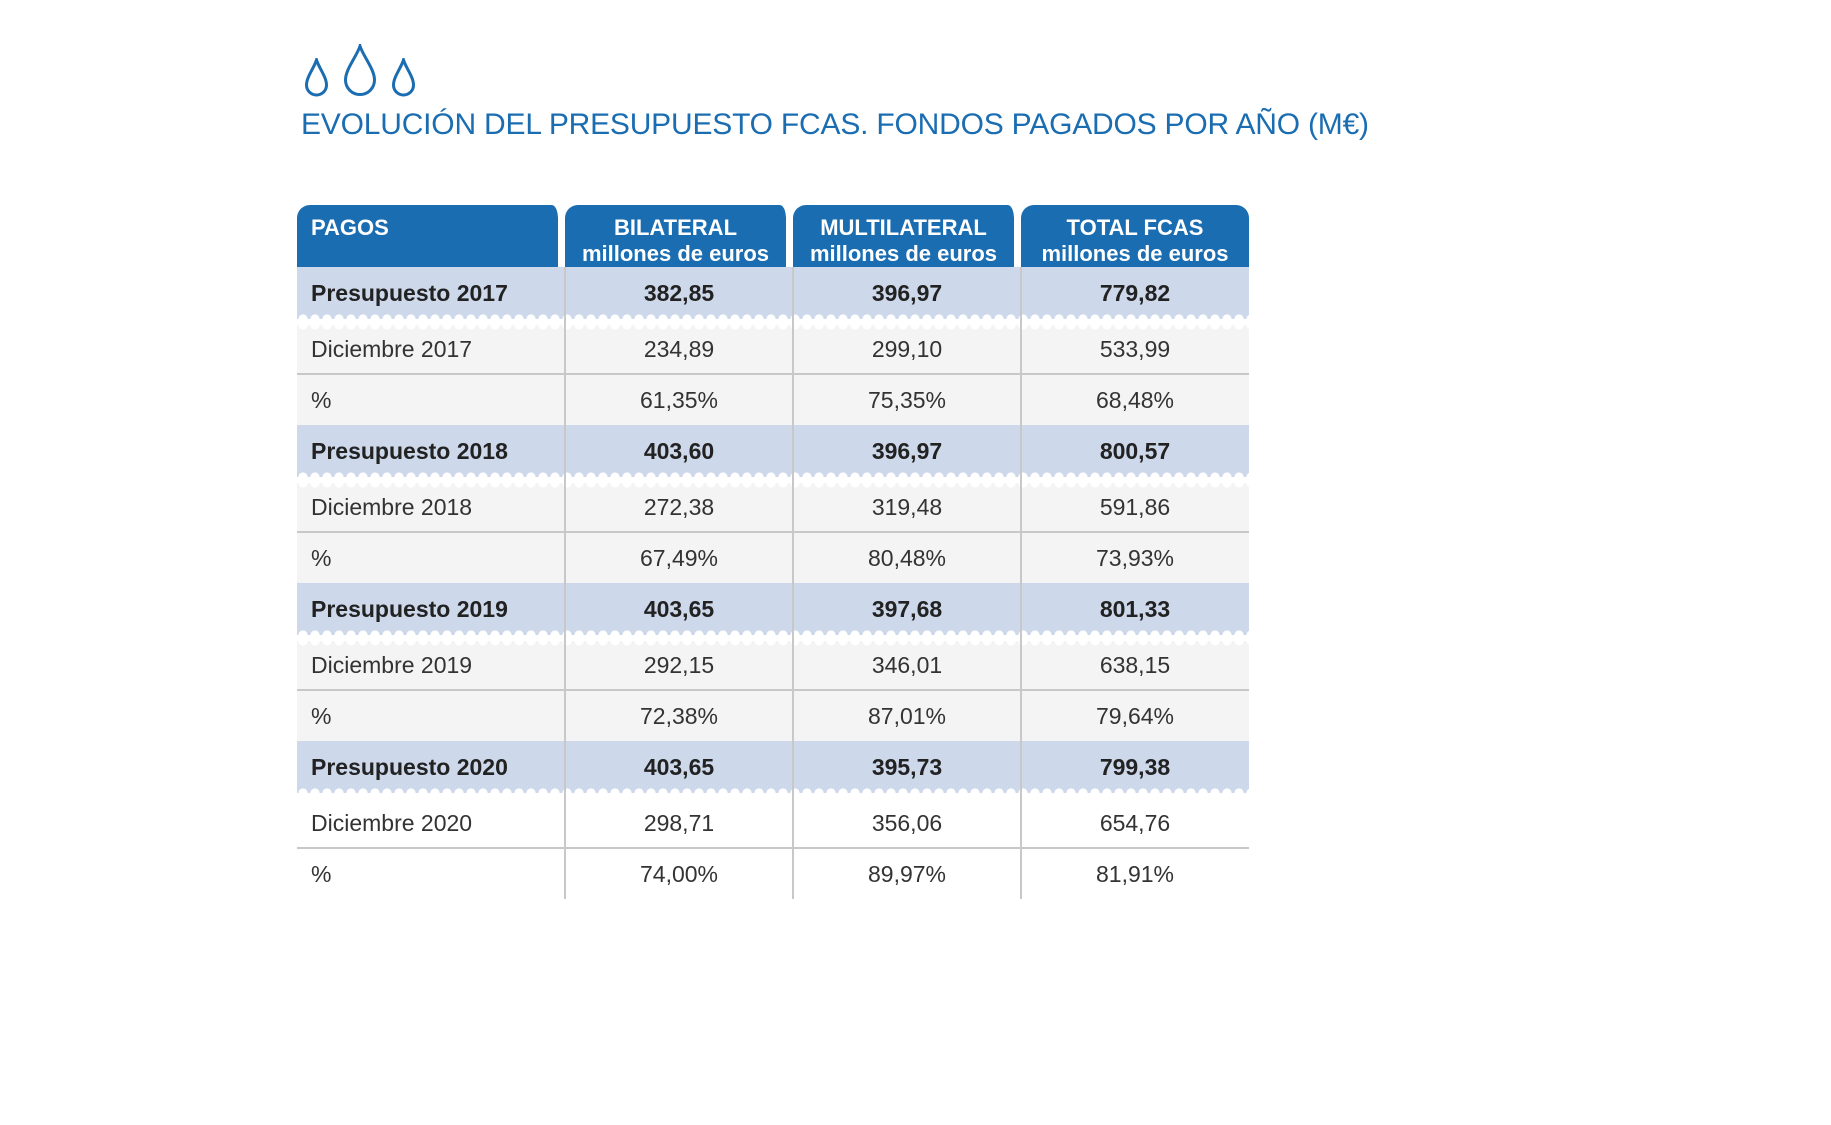 This screenshot has height=1125, width=1831. I want to click on cell-bilateral: 234,89, so click(679, 348).